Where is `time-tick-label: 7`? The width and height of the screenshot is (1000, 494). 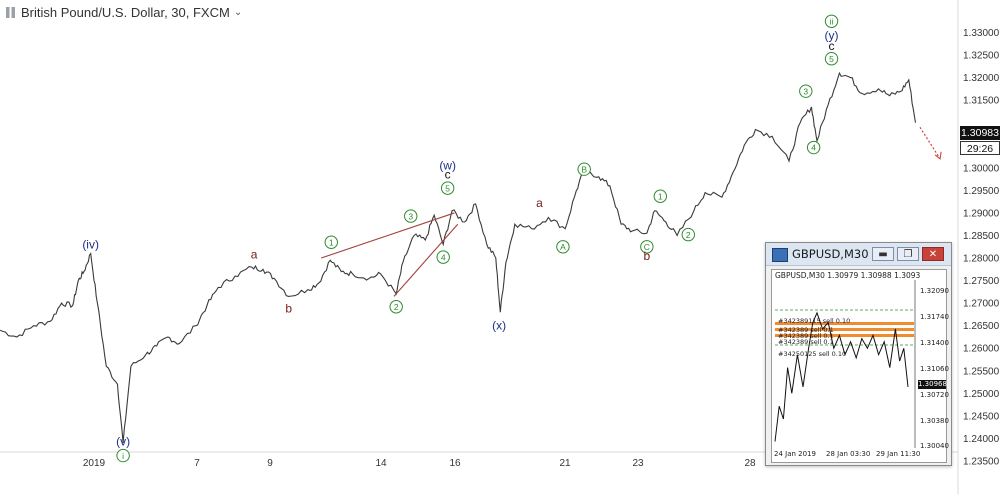
time-tick-label: 7 is located at coordinates (197, 463).